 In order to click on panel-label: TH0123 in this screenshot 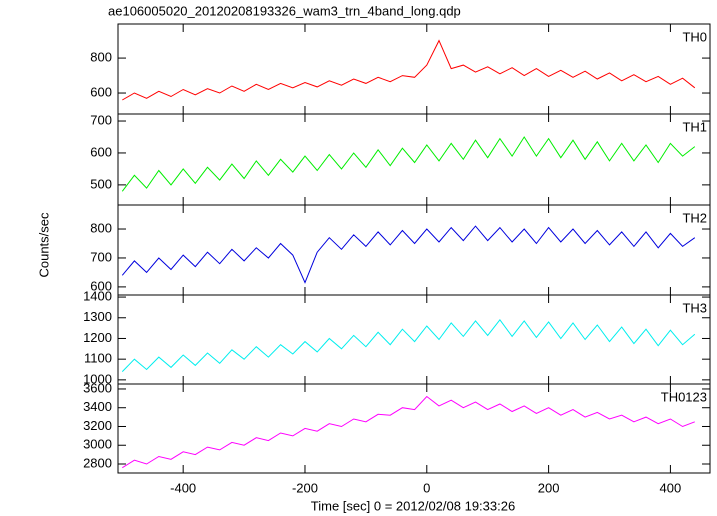, I will do `click(684, 396)`.